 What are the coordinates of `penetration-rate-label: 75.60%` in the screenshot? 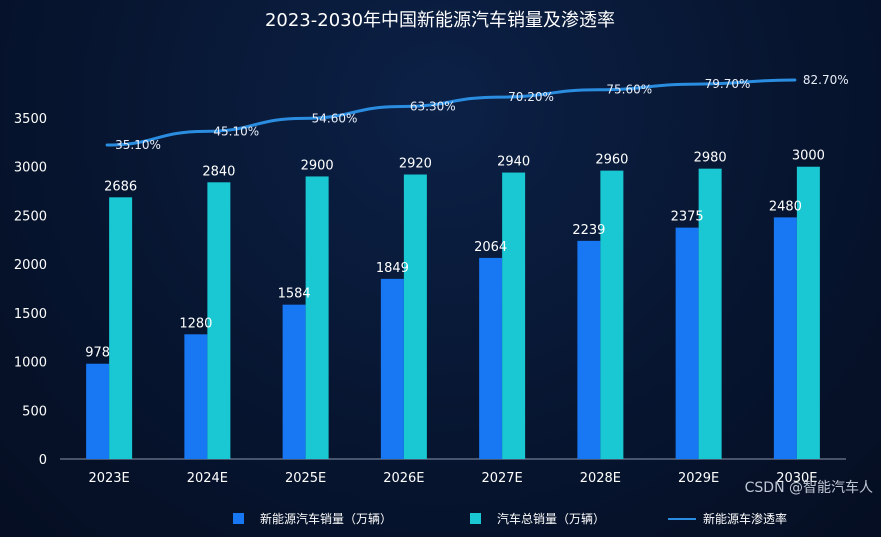 It's located at (629, 90).